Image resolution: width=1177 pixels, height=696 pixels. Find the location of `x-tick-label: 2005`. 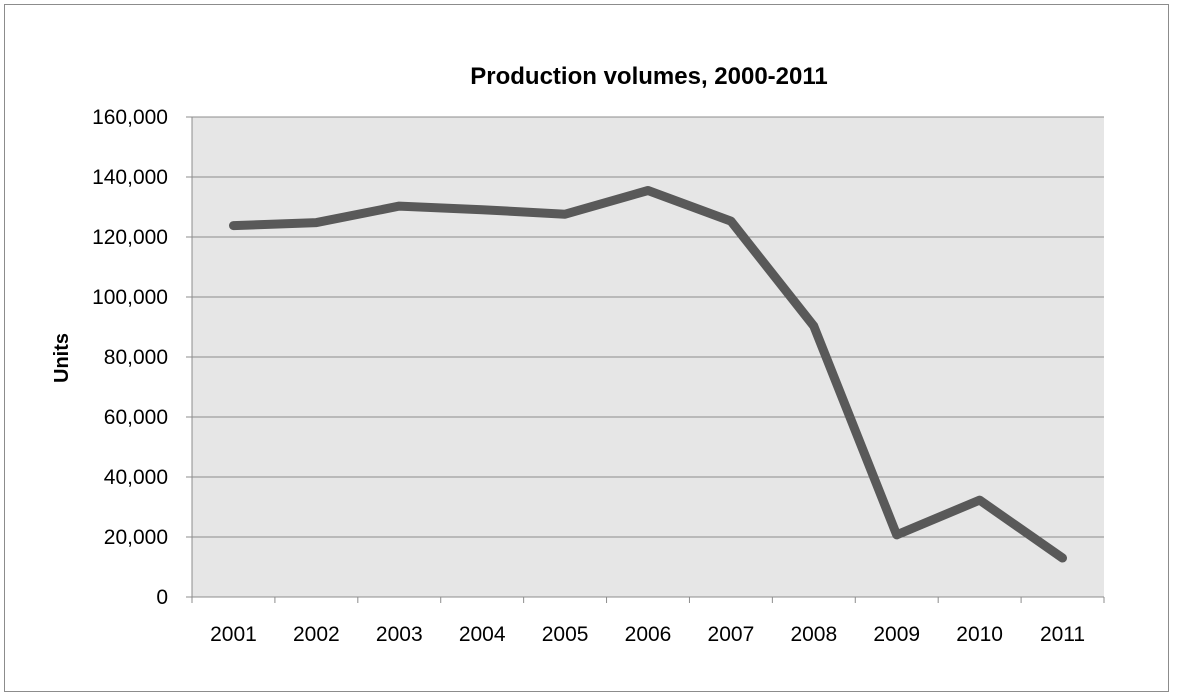

x-tick-label: 2005 is located at coordinates (565, 634).